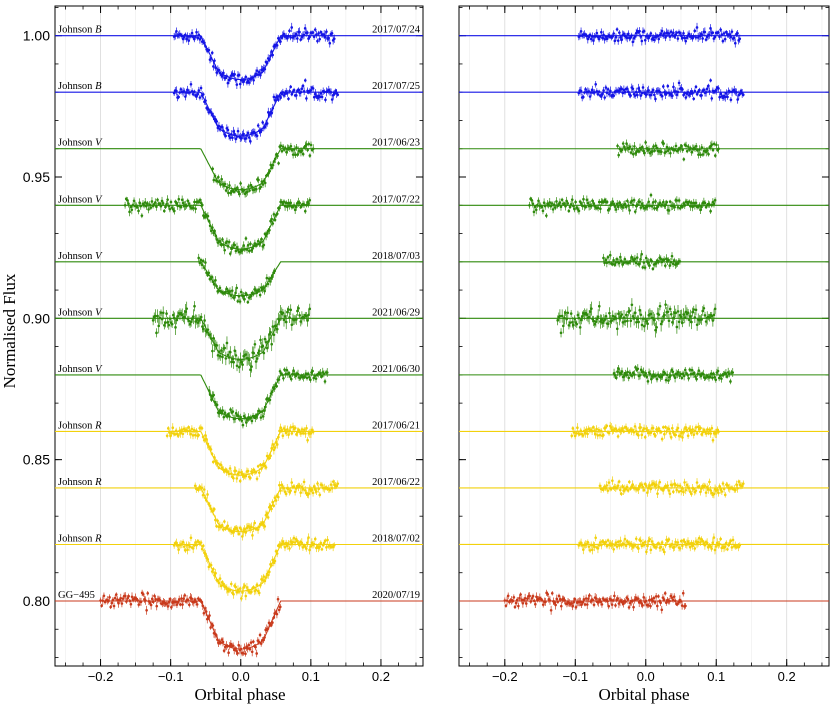 This screenshot has height=709, width=830. Describe the element at coordinates (396, 595) in the screenshot. I see `series-date-10: 2020/07/19` at that location.